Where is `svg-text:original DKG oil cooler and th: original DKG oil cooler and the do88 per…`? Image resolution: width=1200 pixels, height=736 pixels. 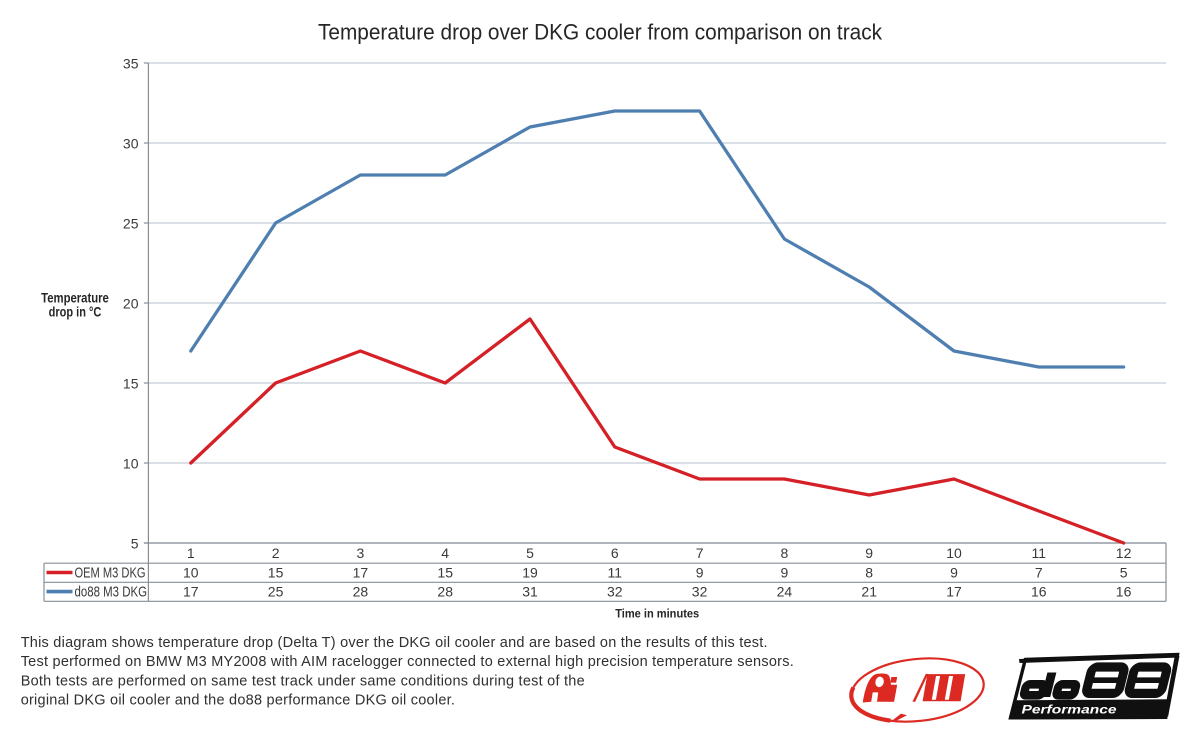
svg-text:original DKG oil cooler and th: original DKG oil cooler and the do88 per… is located at coordinates (238, 701).